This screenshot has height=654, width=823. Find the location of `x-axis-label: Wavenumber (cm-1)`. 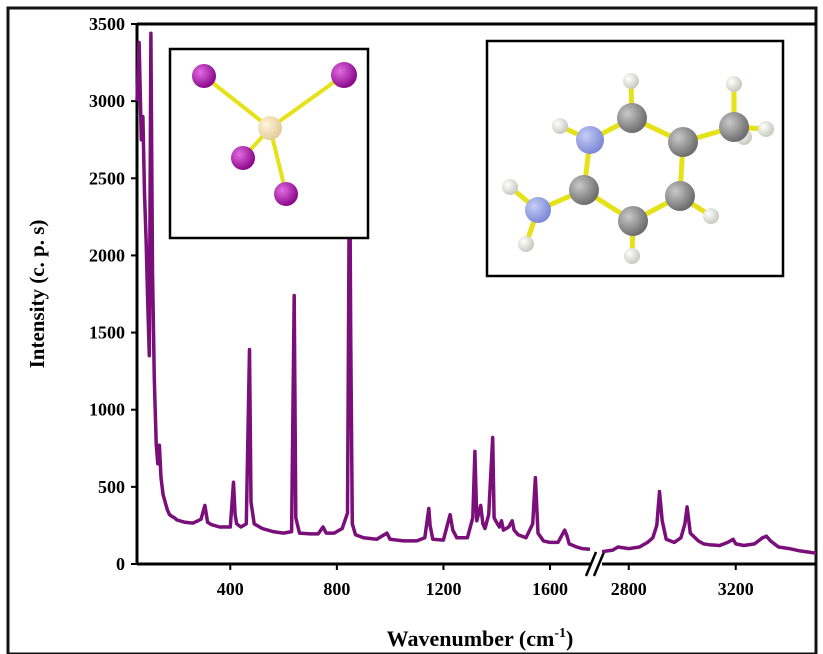

x-axis-label: Wavenumber (cm-1) is located at coordinates (480, 638).